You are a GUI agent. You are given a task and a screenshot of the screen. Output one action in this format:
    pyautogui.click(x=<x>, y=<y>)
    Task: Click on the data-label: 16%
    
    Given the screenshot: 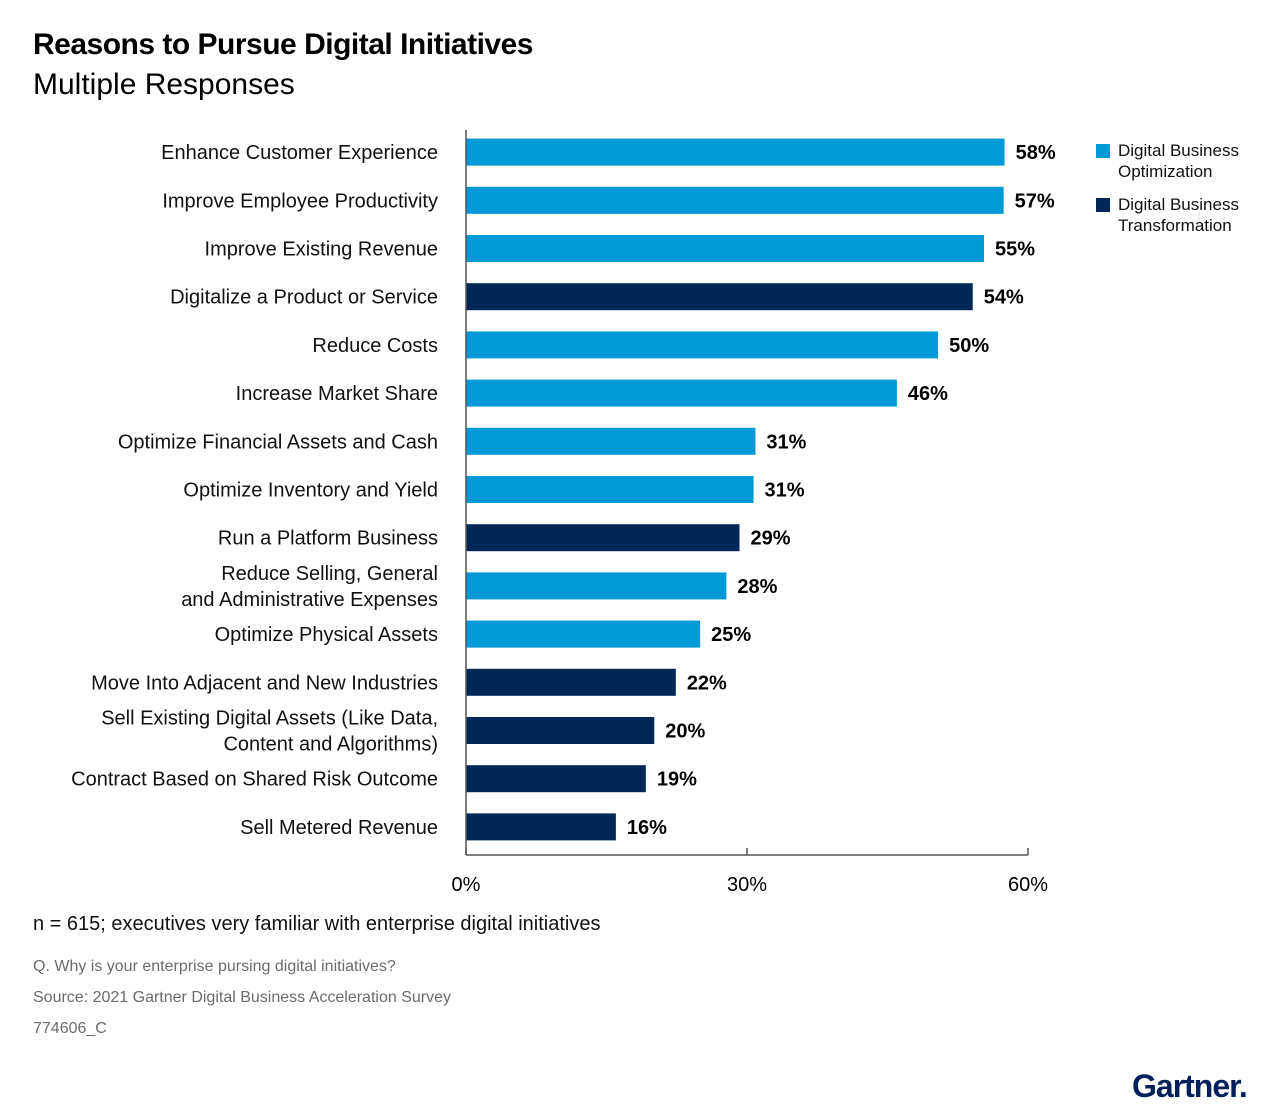 What is the action you would take?
    pyautogui.click(x=647, y=828)
    